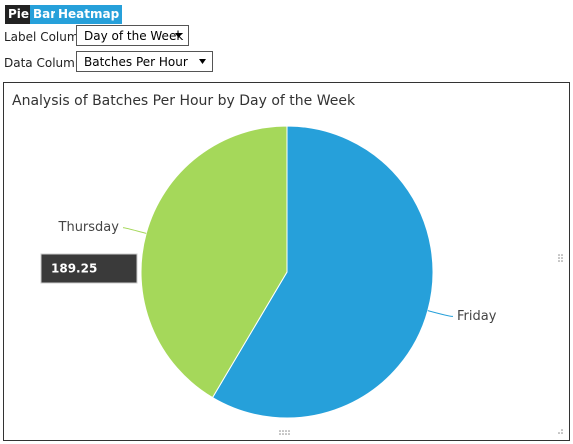 The width and height of the screenshot is (573, 444). I want to click on data-column-select: Batches Per Hour, so click(144, 61).